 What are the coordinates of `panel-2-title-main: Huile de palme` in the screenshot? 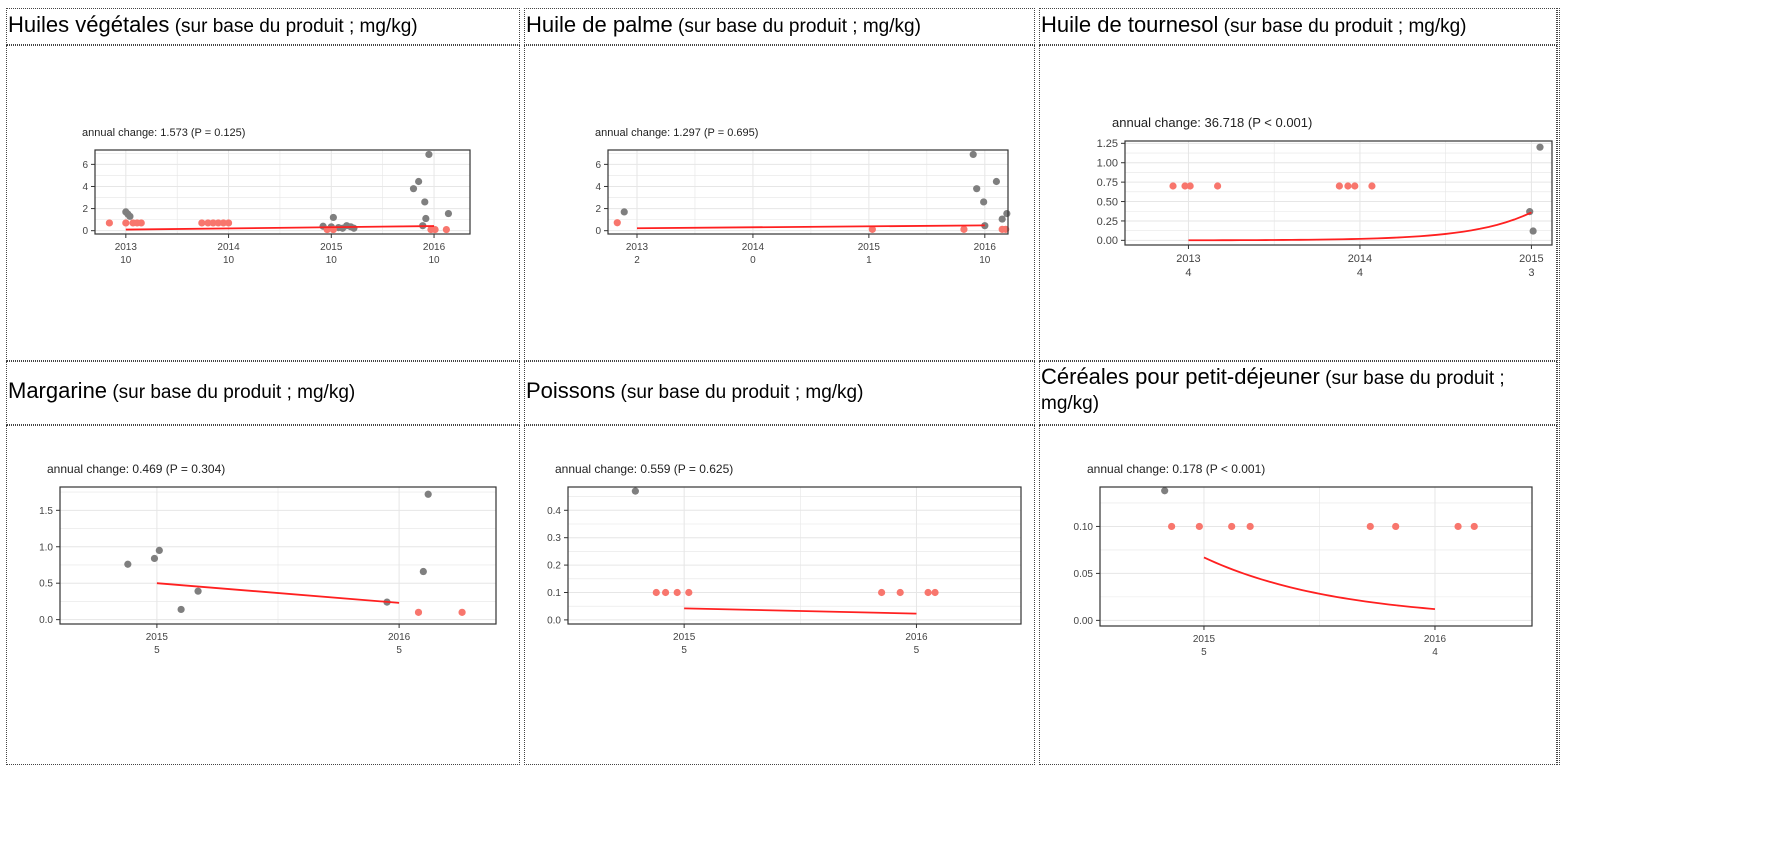 It's located at (599, 24).